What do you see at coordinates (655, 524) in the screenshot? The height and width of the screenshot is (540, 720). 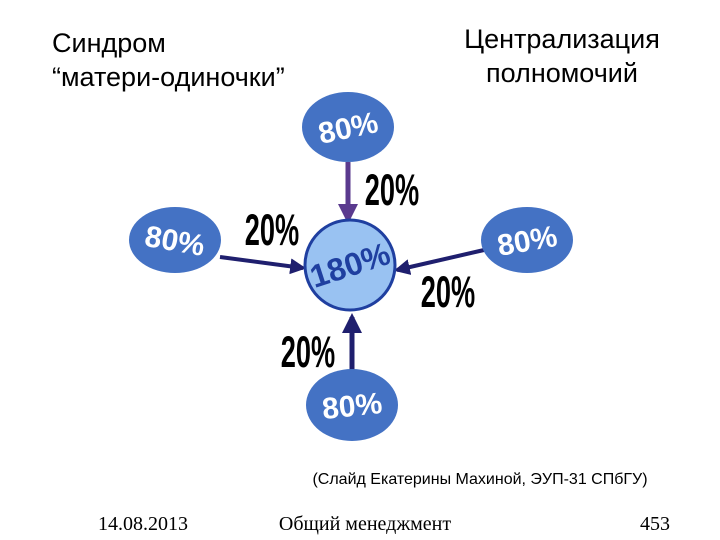 I see `footer-page: 453` at bounding box center [655, 524].